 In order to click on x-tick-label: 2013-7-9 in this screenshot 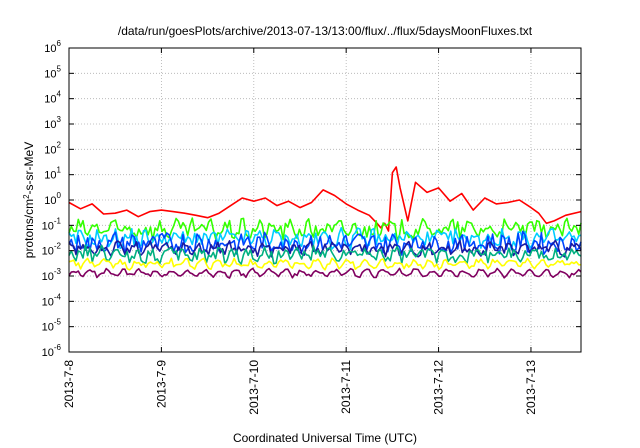, I will do `click(161, 384)`.